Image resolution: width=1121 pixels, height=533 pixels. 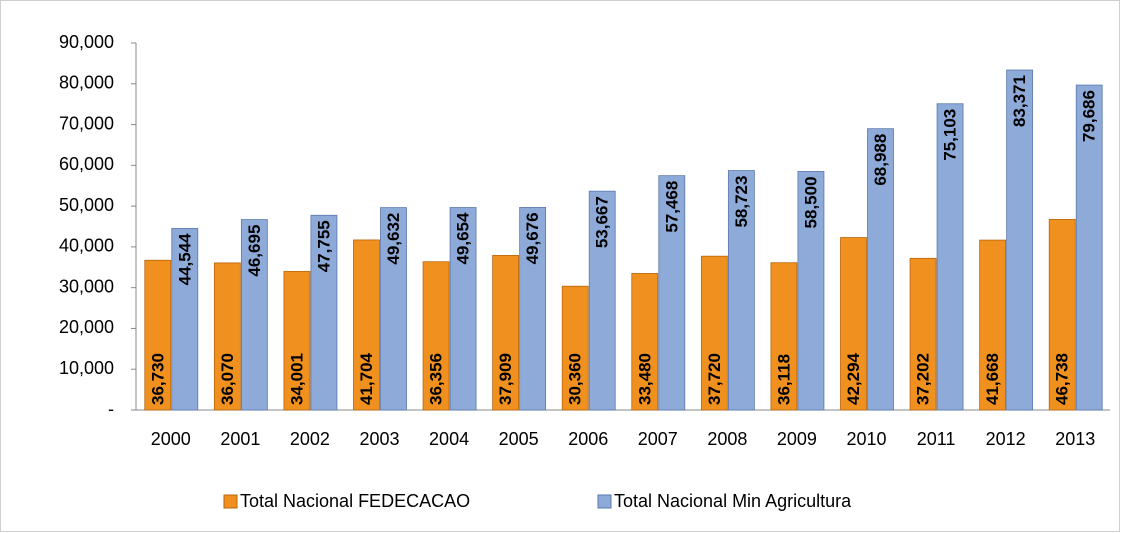 I want to click on legend-label: Total Nacional FEDECACAO, so click(x=355, y=501).